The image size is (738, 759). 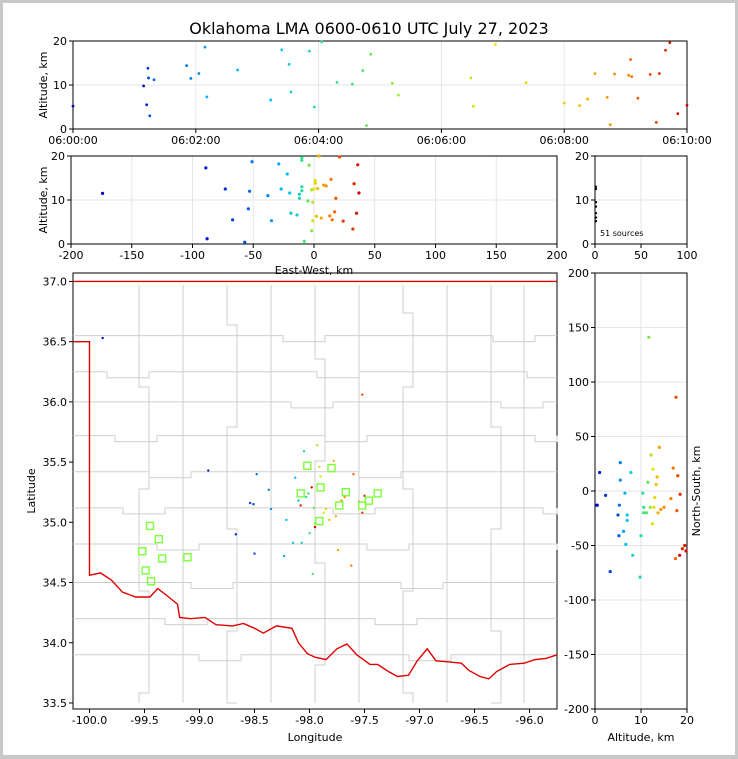 I want to click on x-tick-label: 50, so click(x=375, y=255).